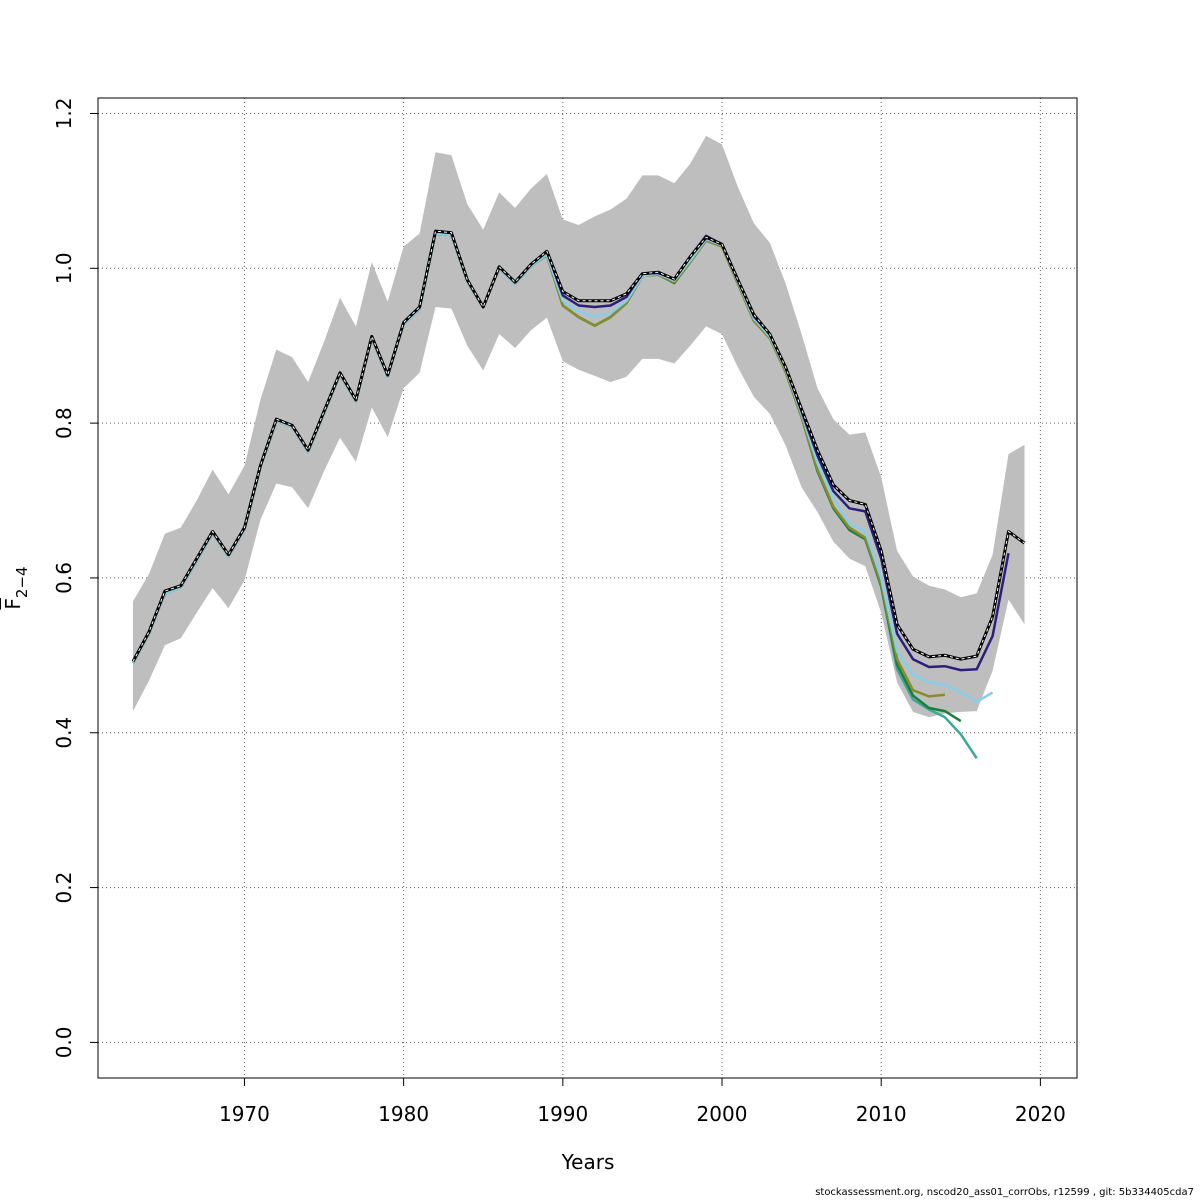  Describe the element at coordinates (403, 1114) in the screenshot. I see `x-tick-label: 1980` at that location.